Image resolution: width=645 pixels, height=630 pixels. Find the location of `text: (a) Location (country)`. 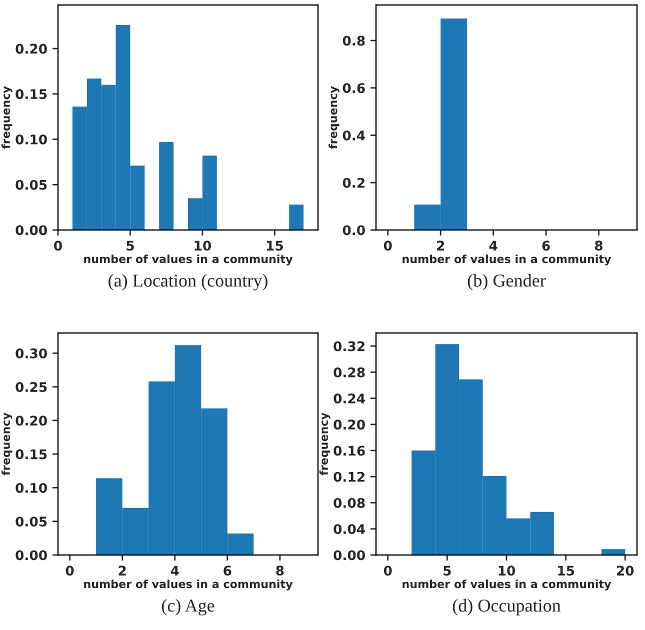

text: (a) Location (country) is located at coordinates (188, 282).